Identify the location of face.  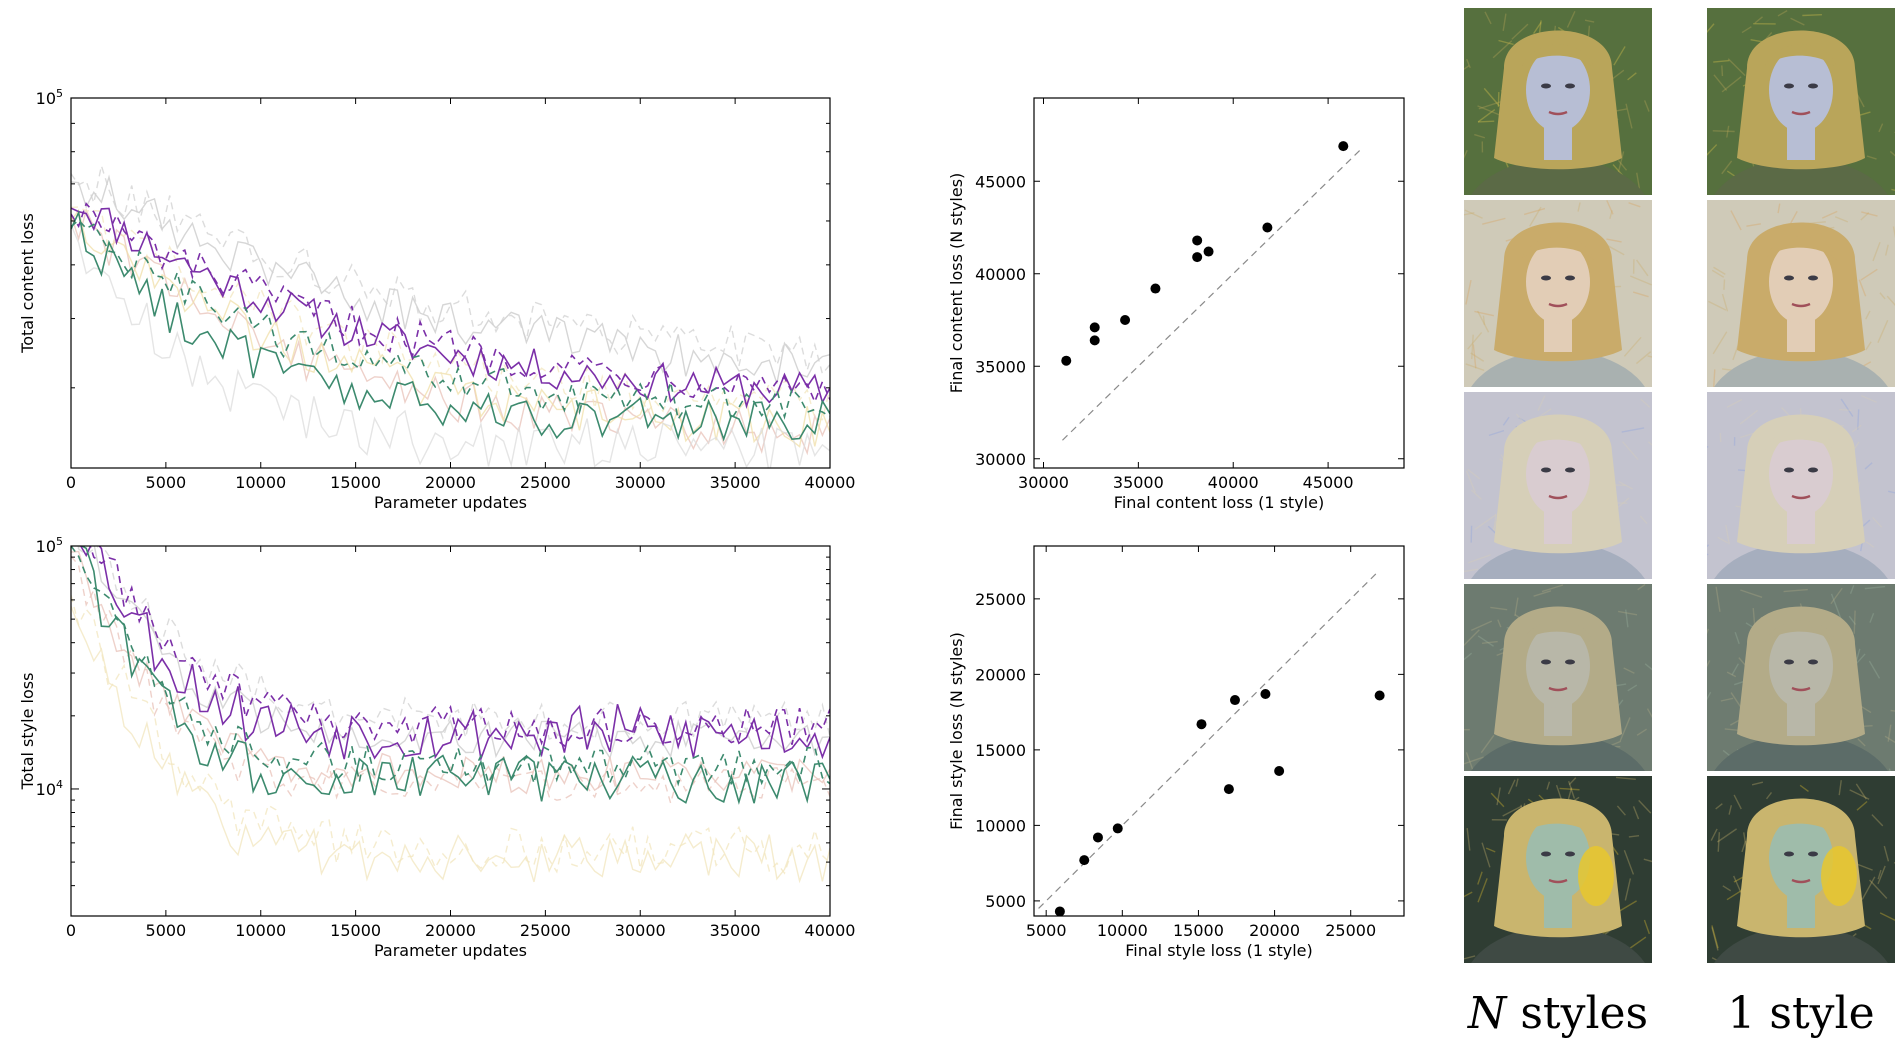
(1558, 666).